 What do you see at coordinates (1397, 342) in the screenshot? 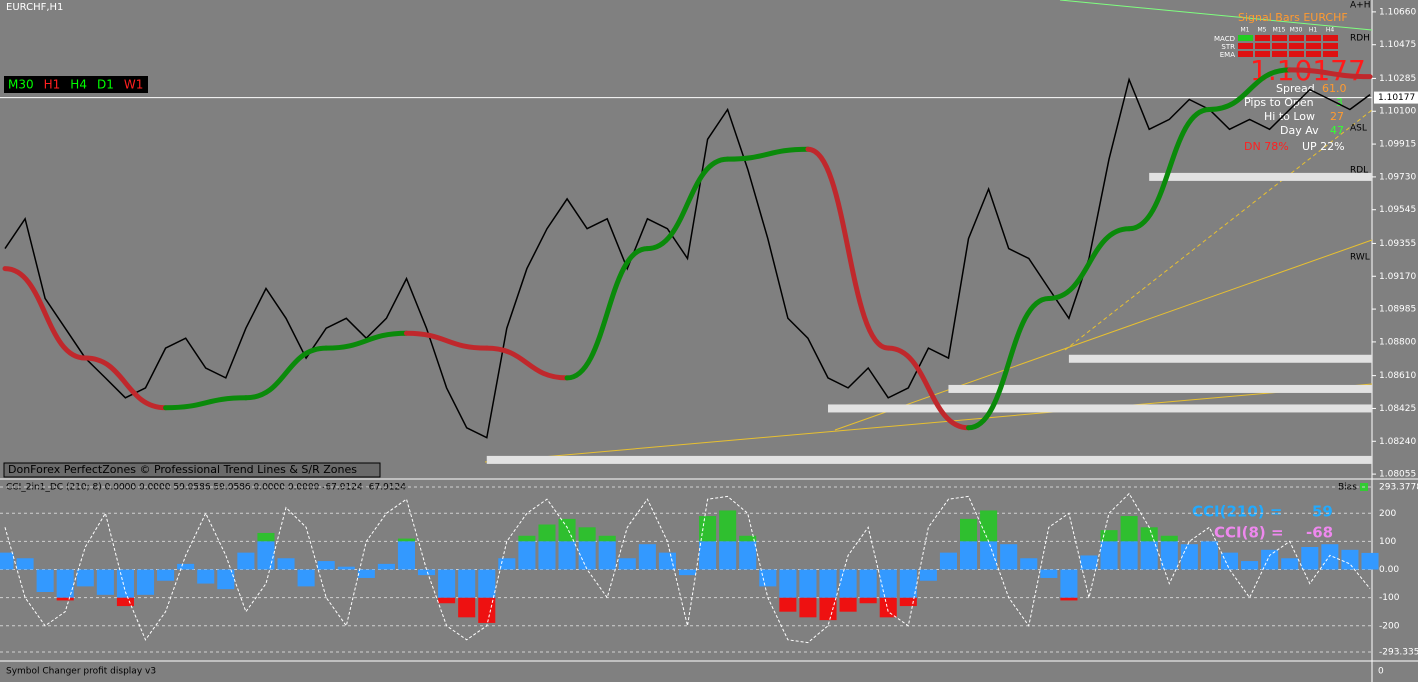
I see `y-tick-label: 1.08800` at bounding box center [1397, 342].